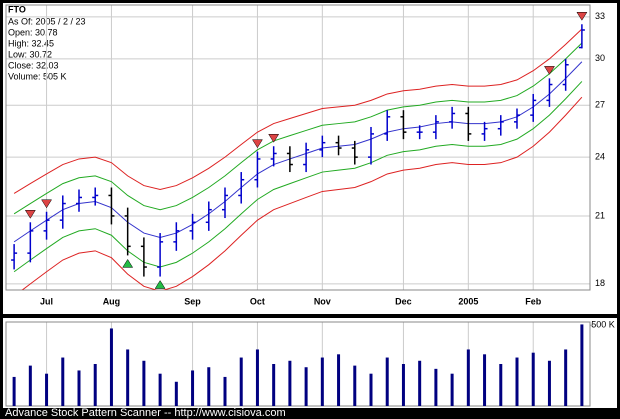  I want to click on volume-tick-label: 500 K, so click(603, 325).